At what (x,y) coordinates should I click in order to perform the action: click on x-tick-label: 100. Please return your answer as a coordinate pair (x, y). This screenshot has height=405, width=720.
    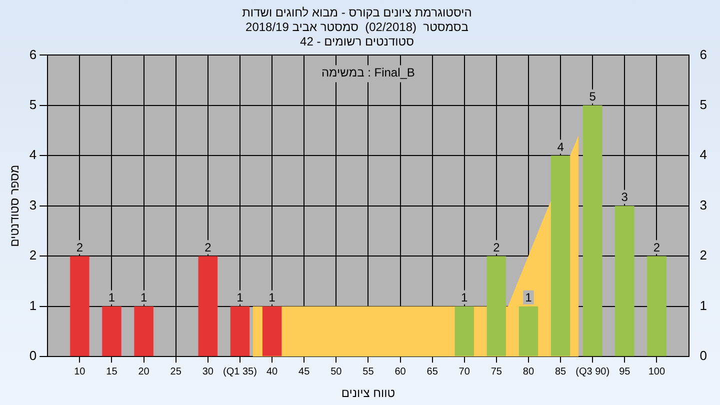
    Looking at the image, I should click on (657, 372).